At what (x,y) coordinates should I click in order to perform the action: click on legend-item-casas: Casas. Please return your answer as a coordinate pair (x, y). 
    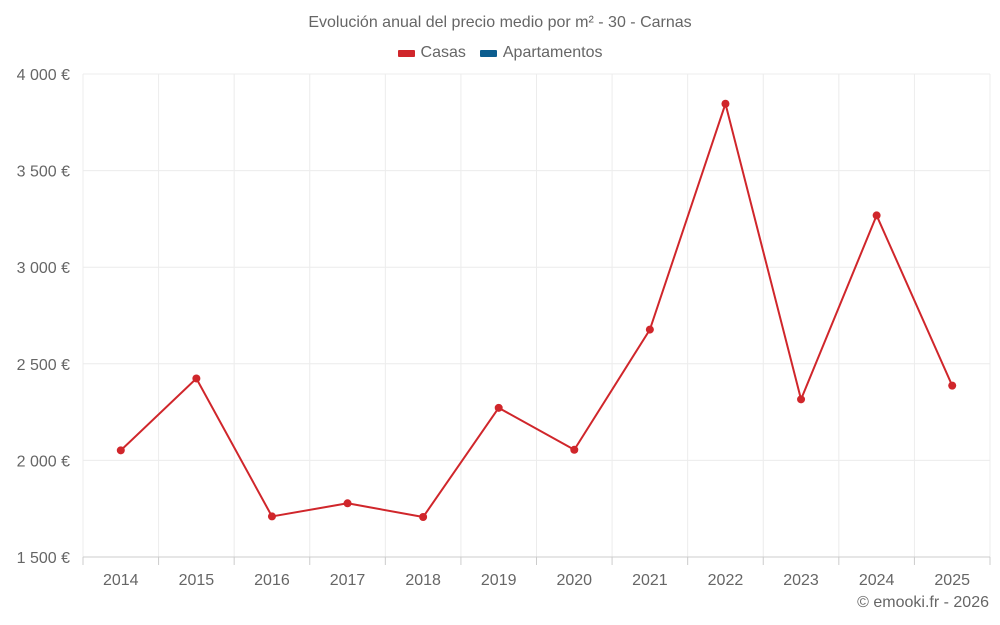
    Looking at the image, I should click on (431, 53).